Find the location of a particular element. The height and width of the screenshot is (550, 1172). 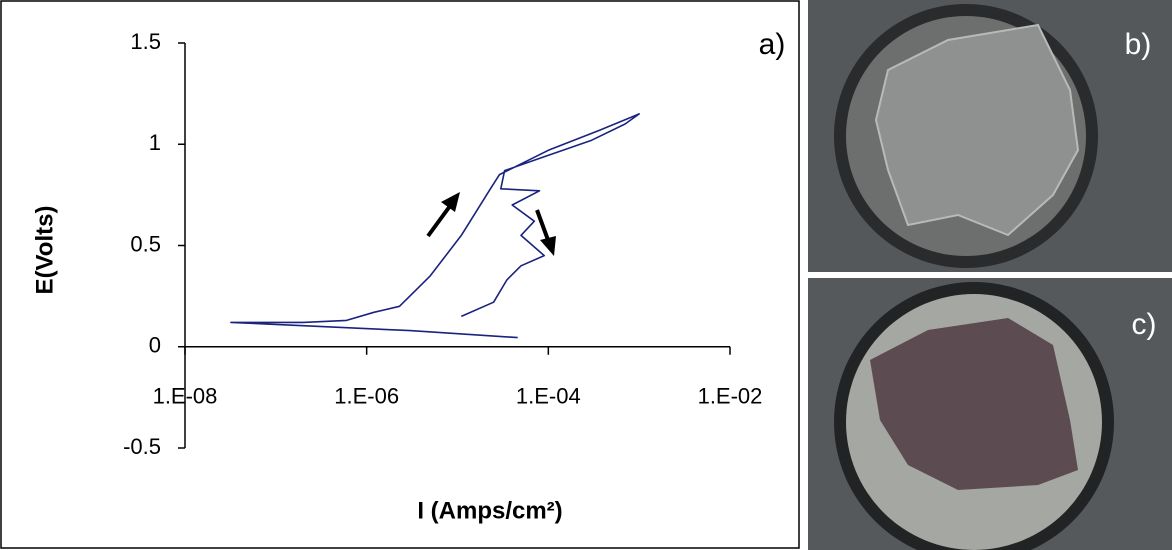

x-axis-title: I (Amps/cm²) is located at coordinates (489, 510).